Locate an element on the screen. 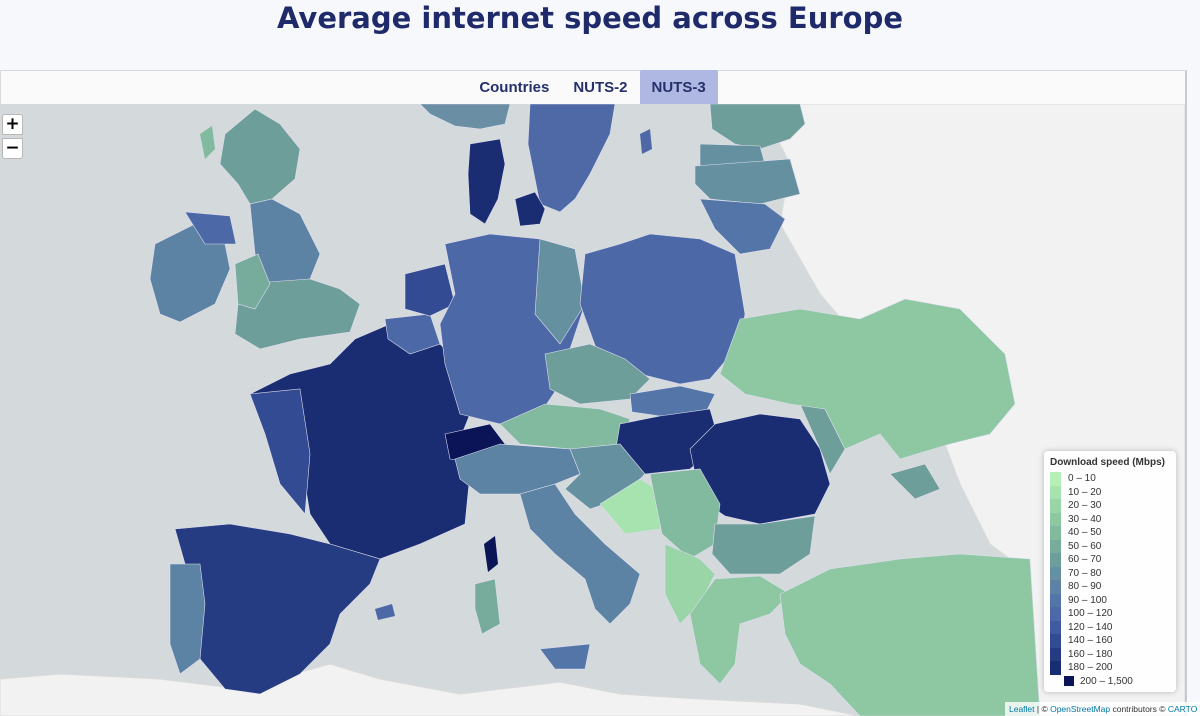 This screenshot has width=1200, height=716. region-ukraine is located at coordinates (867, 379).